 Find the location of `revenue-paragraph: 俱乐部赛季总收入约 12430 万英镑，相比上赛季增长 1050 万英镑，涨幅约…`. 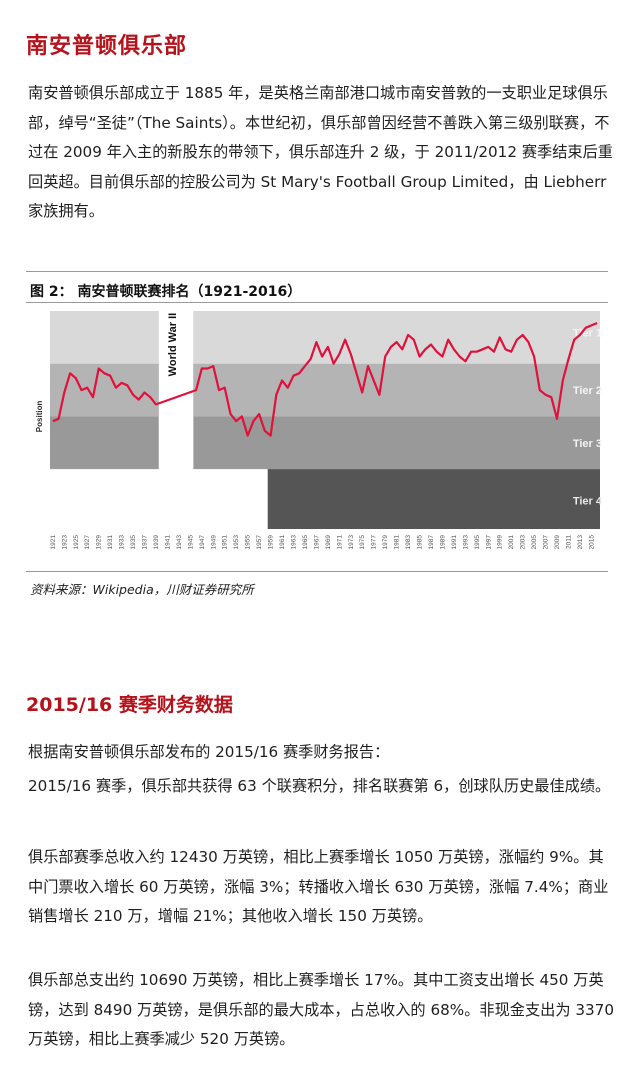

revenue-paragraph: 俱乐部赛季总收入约 12430 万英镑，相比上赛季增长 1050 万英镑，涨幅约… is located at coordinates (318, 886).